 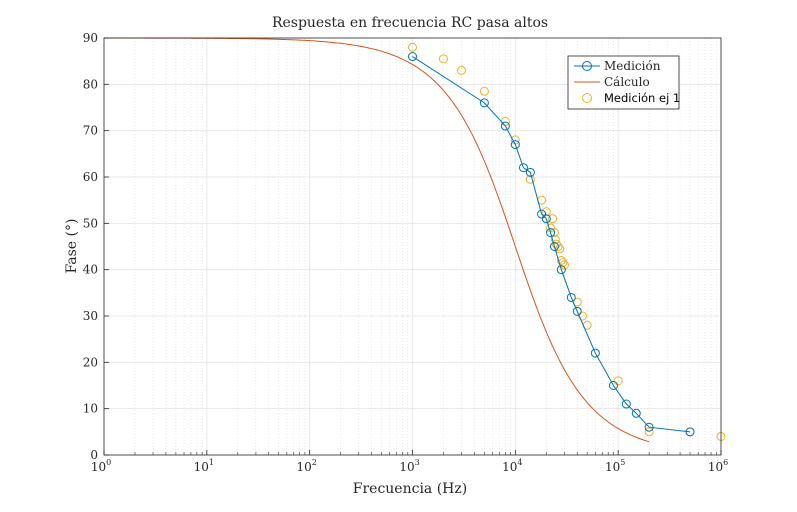 I want to click on legend-item-medicion-ej-1: Medición ej 1, so click(x=631, y=98).